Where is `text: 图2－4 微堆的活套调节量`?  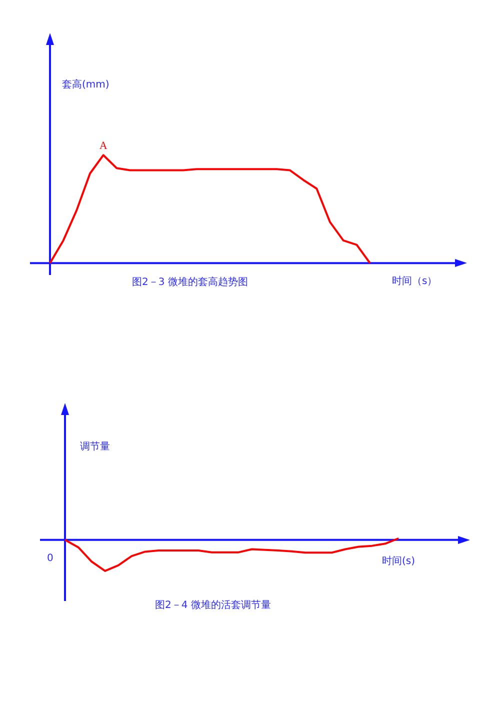
text: 图2－4 微堆的活套调节量 is located at coordinates (213, 606).